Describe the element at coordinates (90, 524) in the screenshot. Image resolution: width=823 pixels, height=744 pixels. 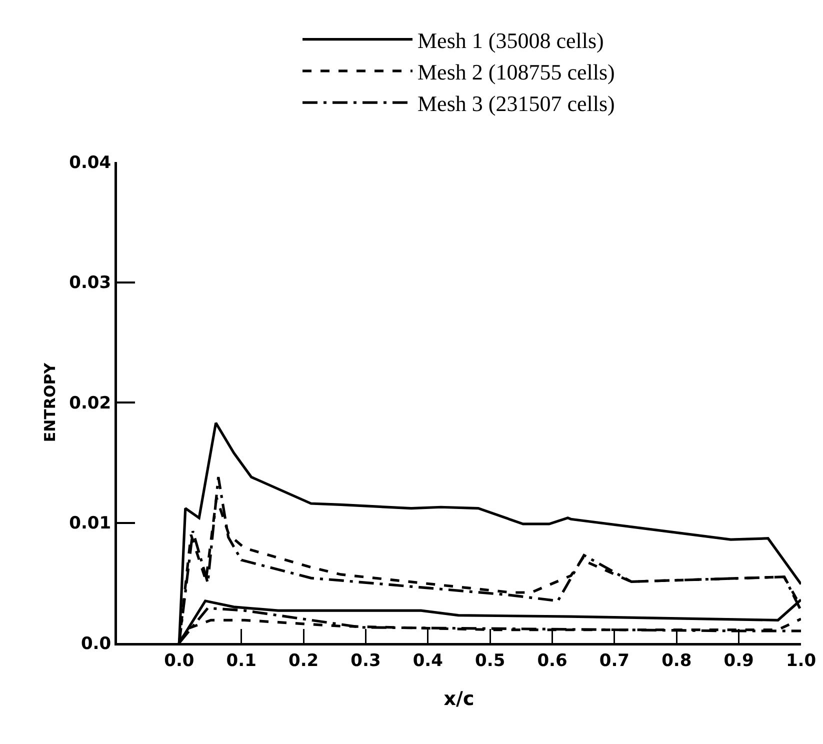
I see `y-tick-label: 0.01` at that location.